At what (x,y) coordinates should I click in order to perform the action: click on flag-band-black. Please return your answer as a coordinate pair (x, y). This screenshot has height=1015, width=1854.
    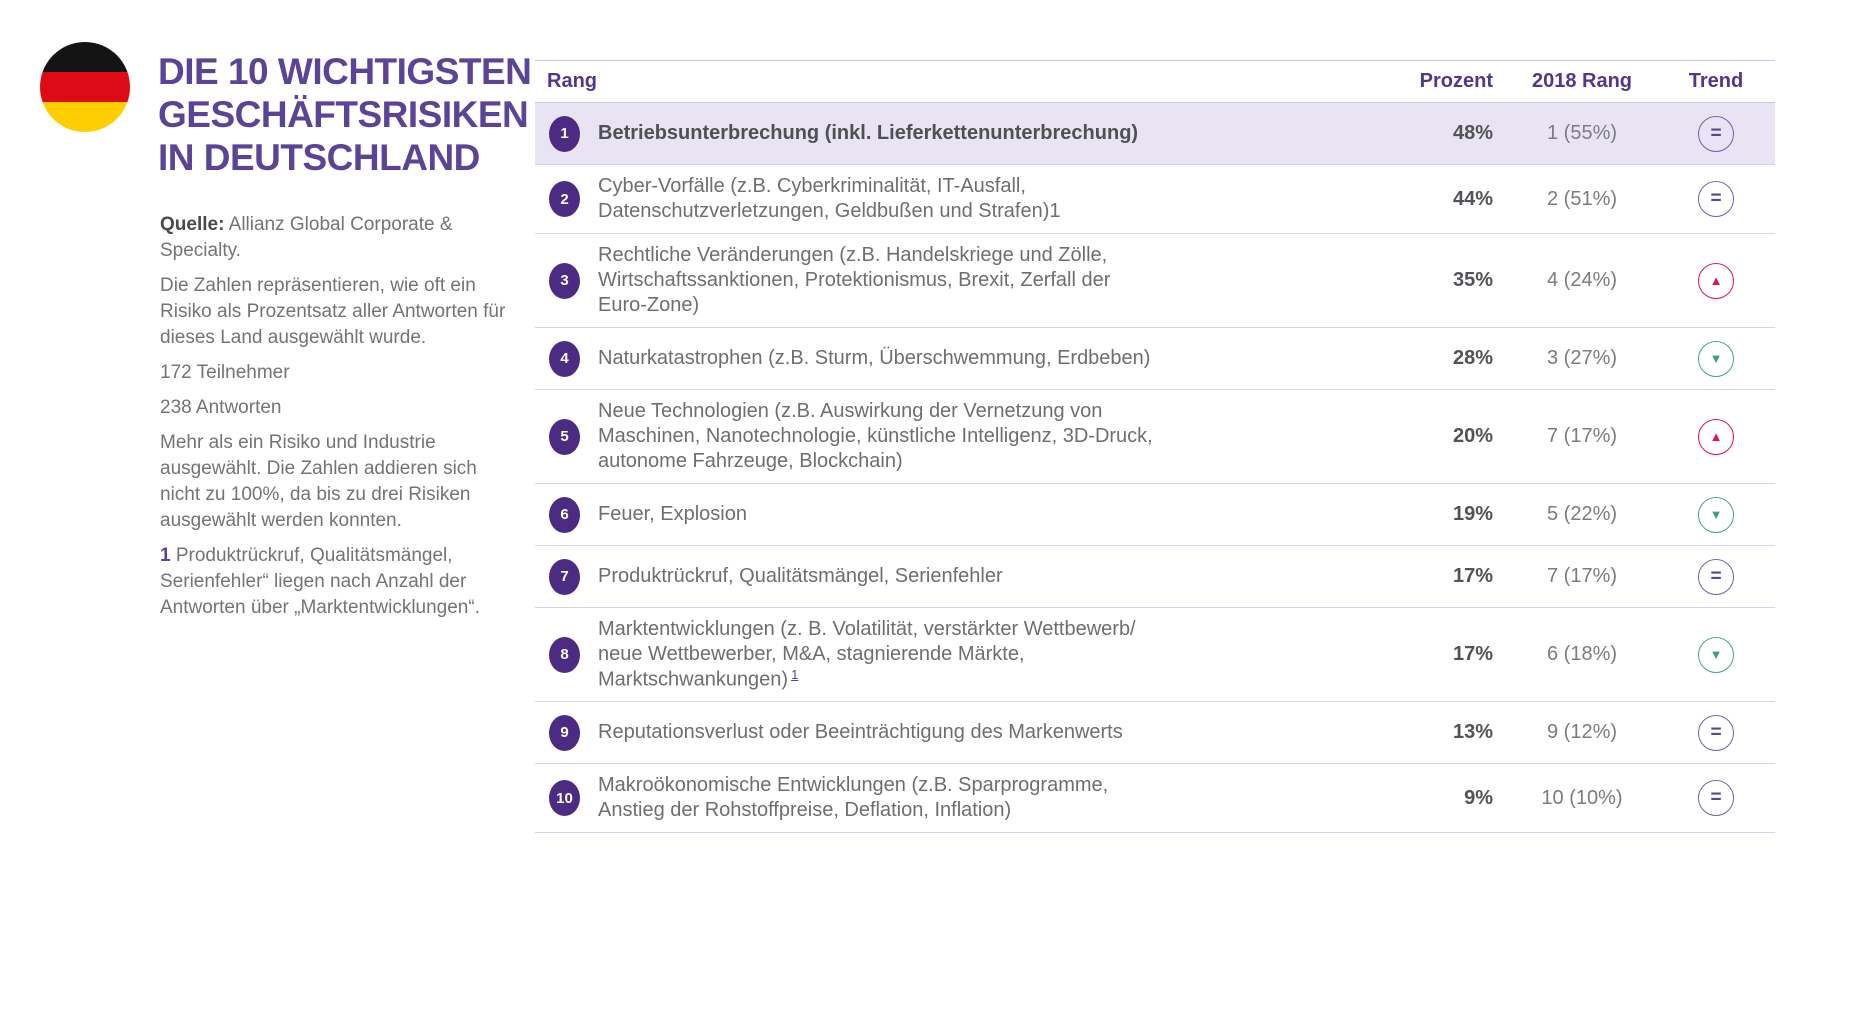
    Looking at the image, I should click on (85, 57).